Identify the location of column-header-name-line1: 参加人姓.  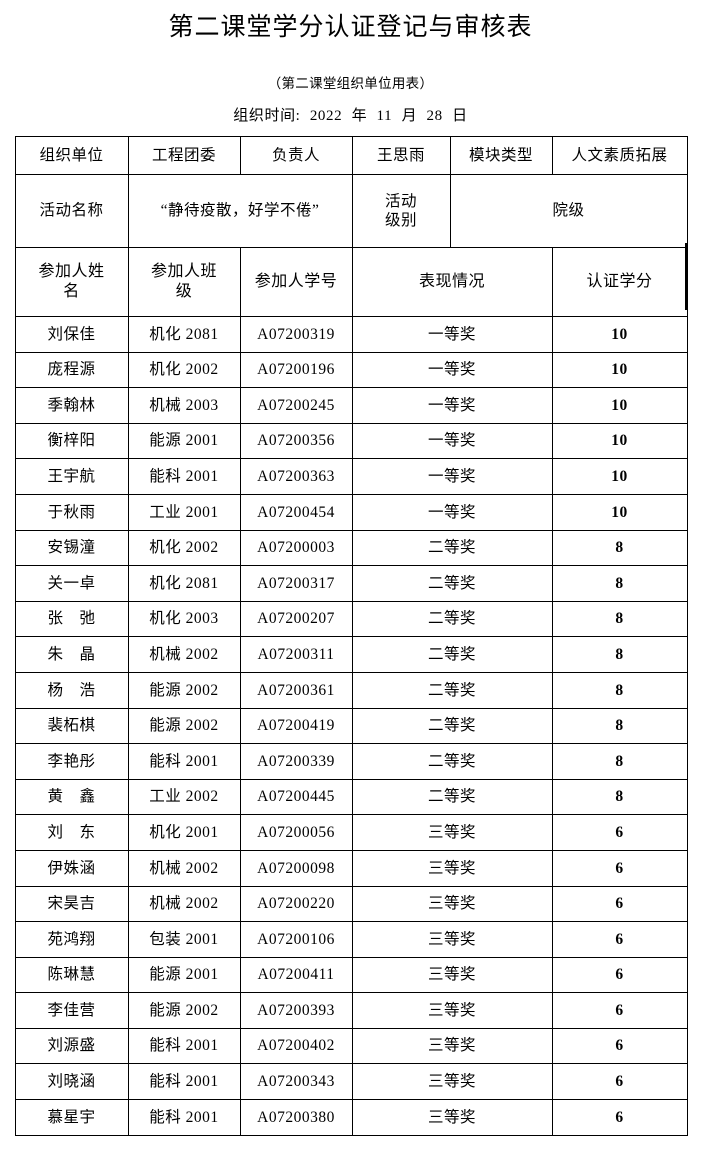
(71, 271).